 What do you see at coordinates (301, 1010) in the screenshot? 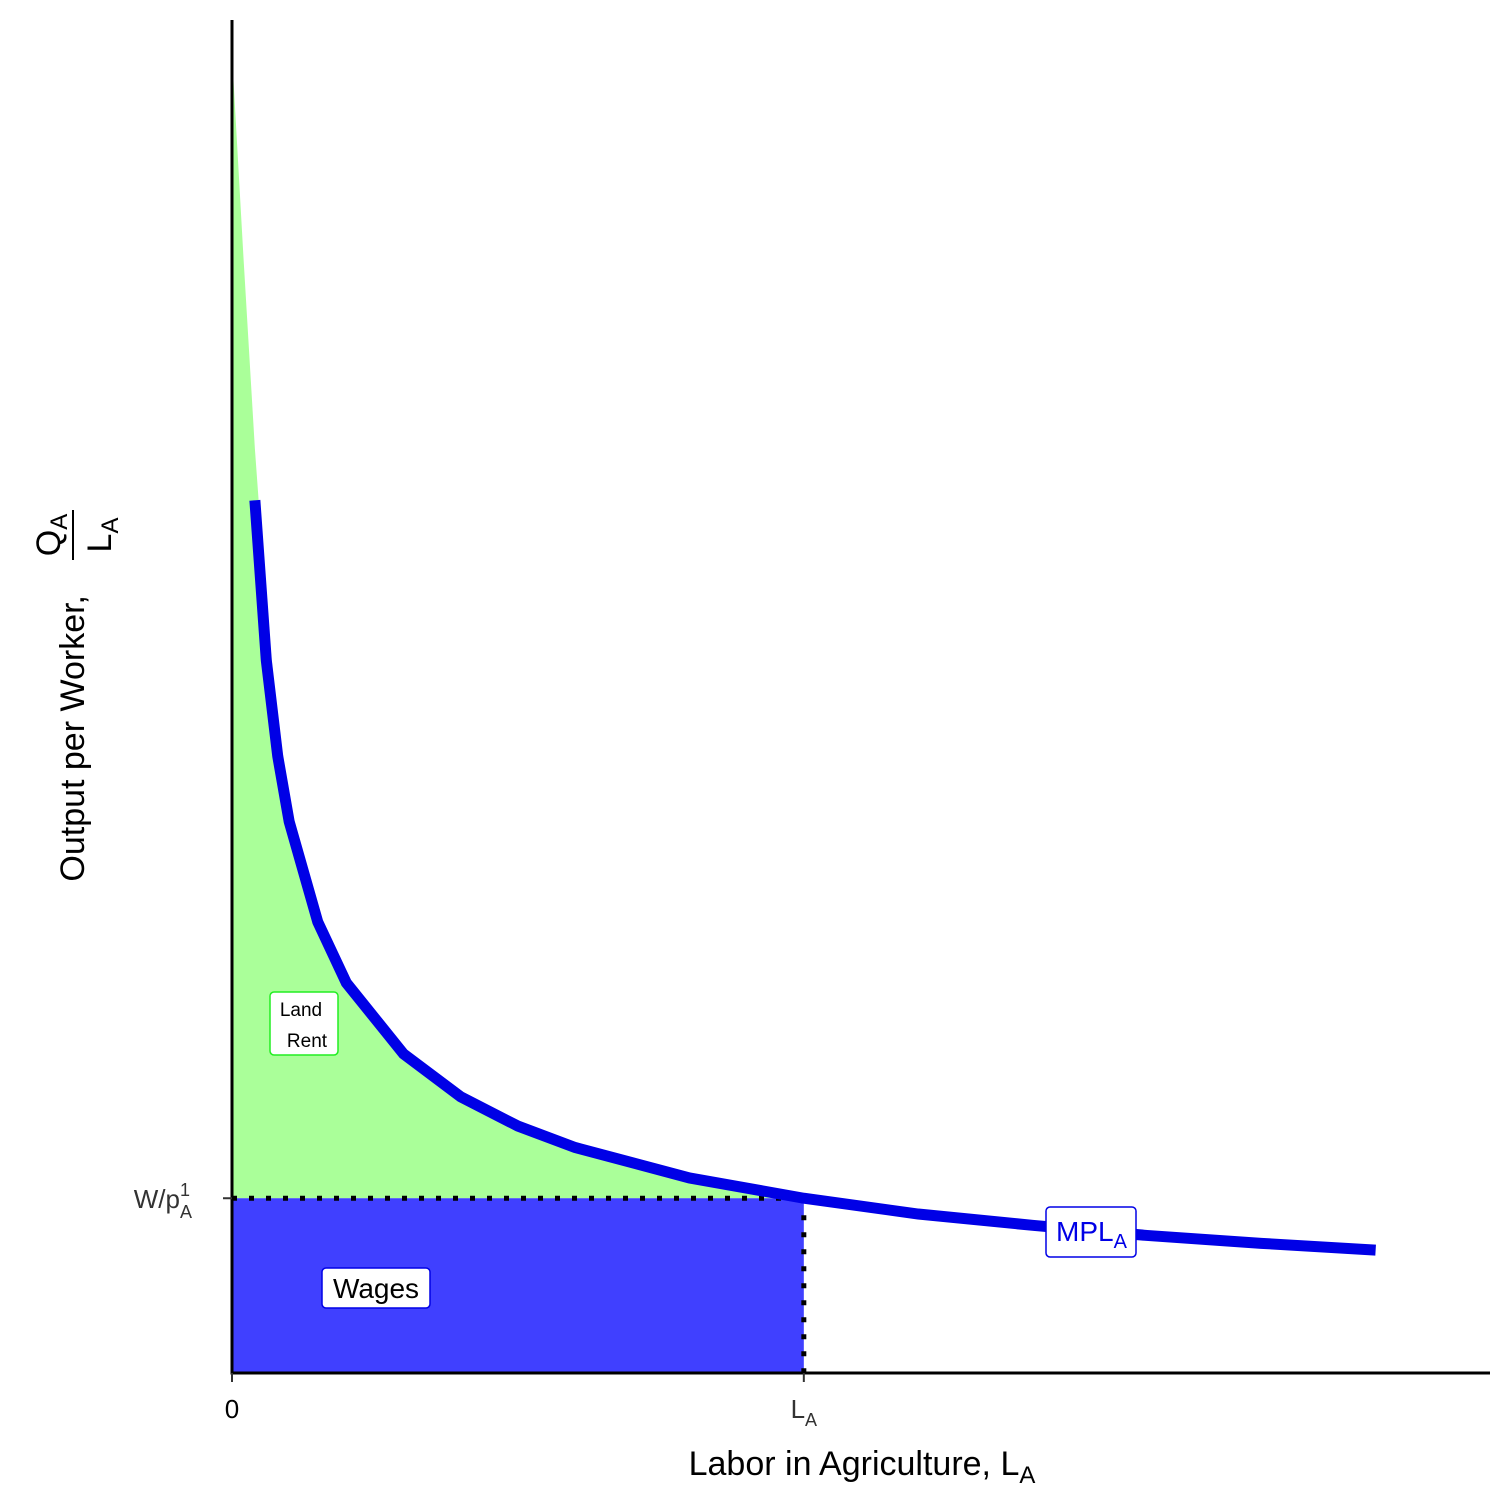
I see `land-rent-label: Land` at bounding box center [301, 1010].